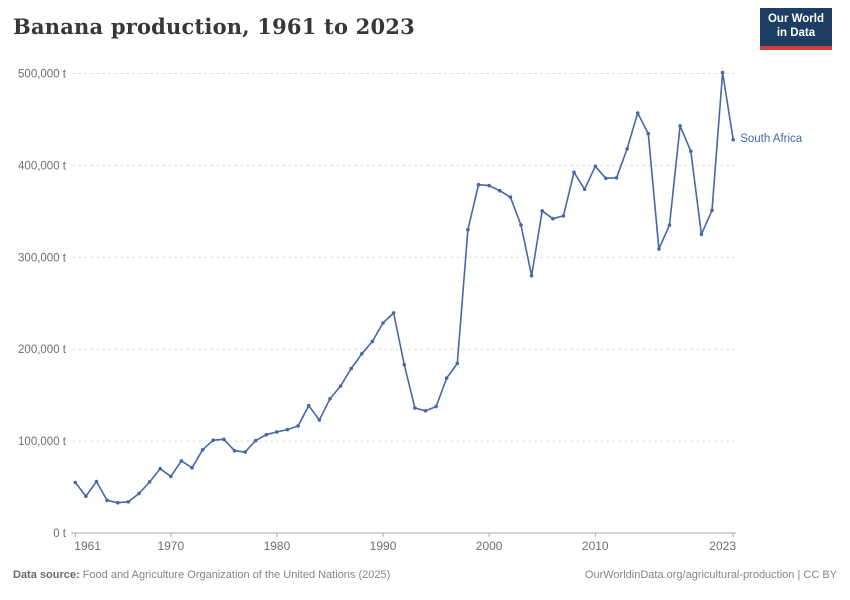 This screenshot has height=600, width=850. I want to click on x-tick-label: 1970, so click(170, 546).